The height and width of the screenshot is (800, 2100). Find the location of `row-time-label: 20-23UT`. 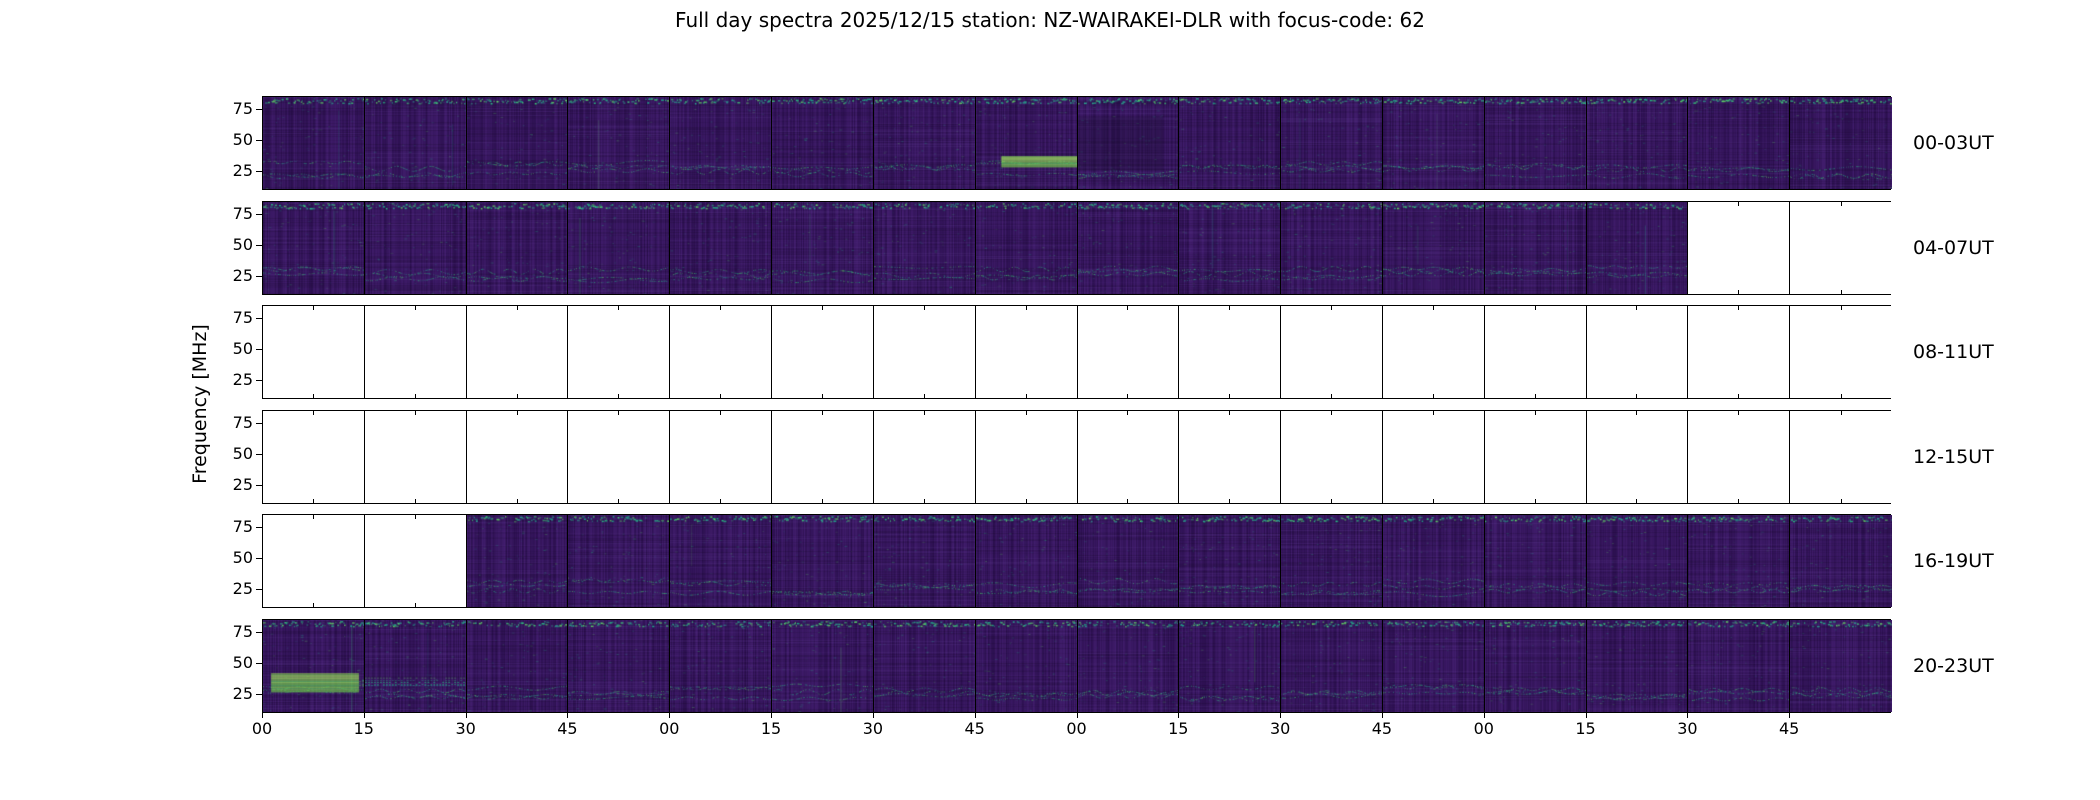

row-time-label: 20-23UT is located at coordinates (1953, 665).